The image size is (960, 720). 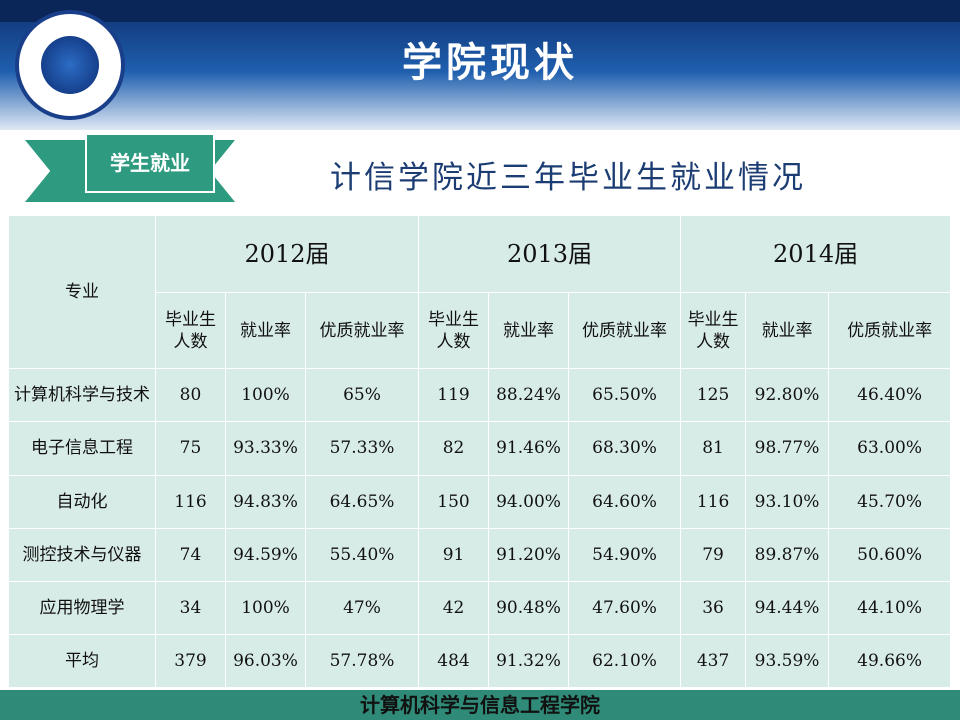 I want to click on table-cell: 437, so click(x=713, y=661).